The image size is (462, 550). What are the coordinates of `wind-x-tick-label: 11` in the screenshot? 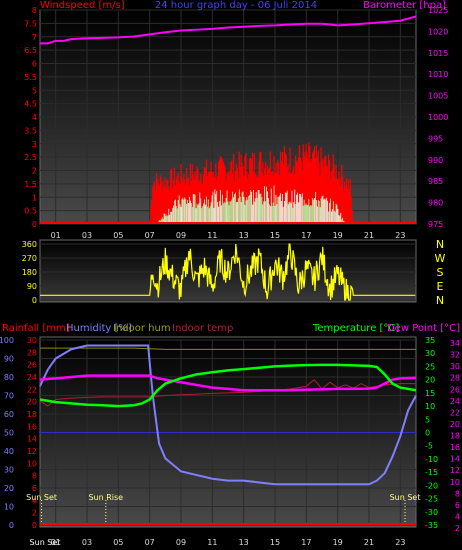 It's located at (212, 235).